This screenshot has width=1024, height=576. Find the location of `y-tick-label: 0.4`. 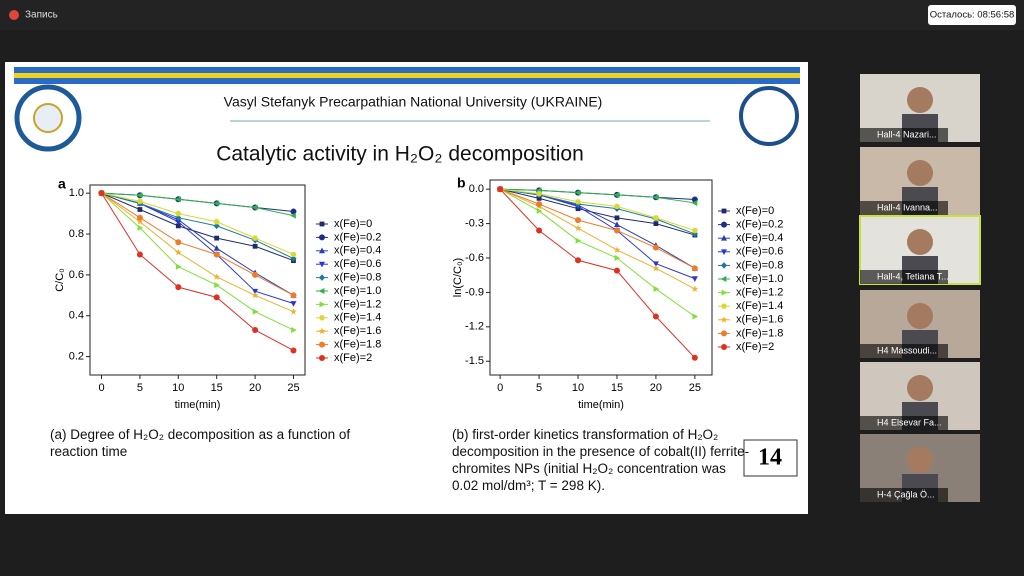

y-tick-label: 0.4 is located at coordinates (76, 316).